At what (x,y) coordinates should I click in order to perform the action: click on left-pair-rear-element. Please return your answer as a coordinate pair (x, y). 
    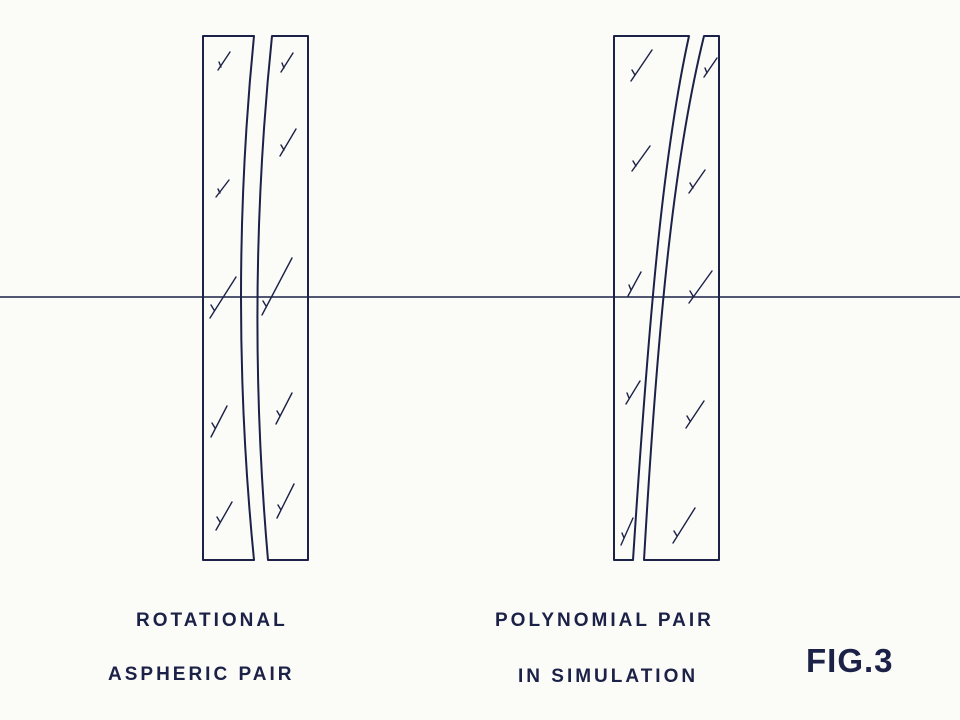
    Looking at the image, I should click on (282, 298).